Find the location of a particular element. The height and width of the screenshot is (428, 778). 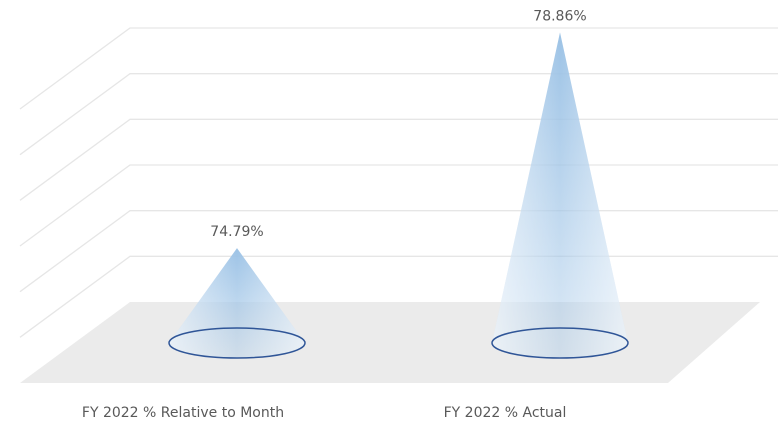

data-label: 74.79% is located at coordinates (236, 232).